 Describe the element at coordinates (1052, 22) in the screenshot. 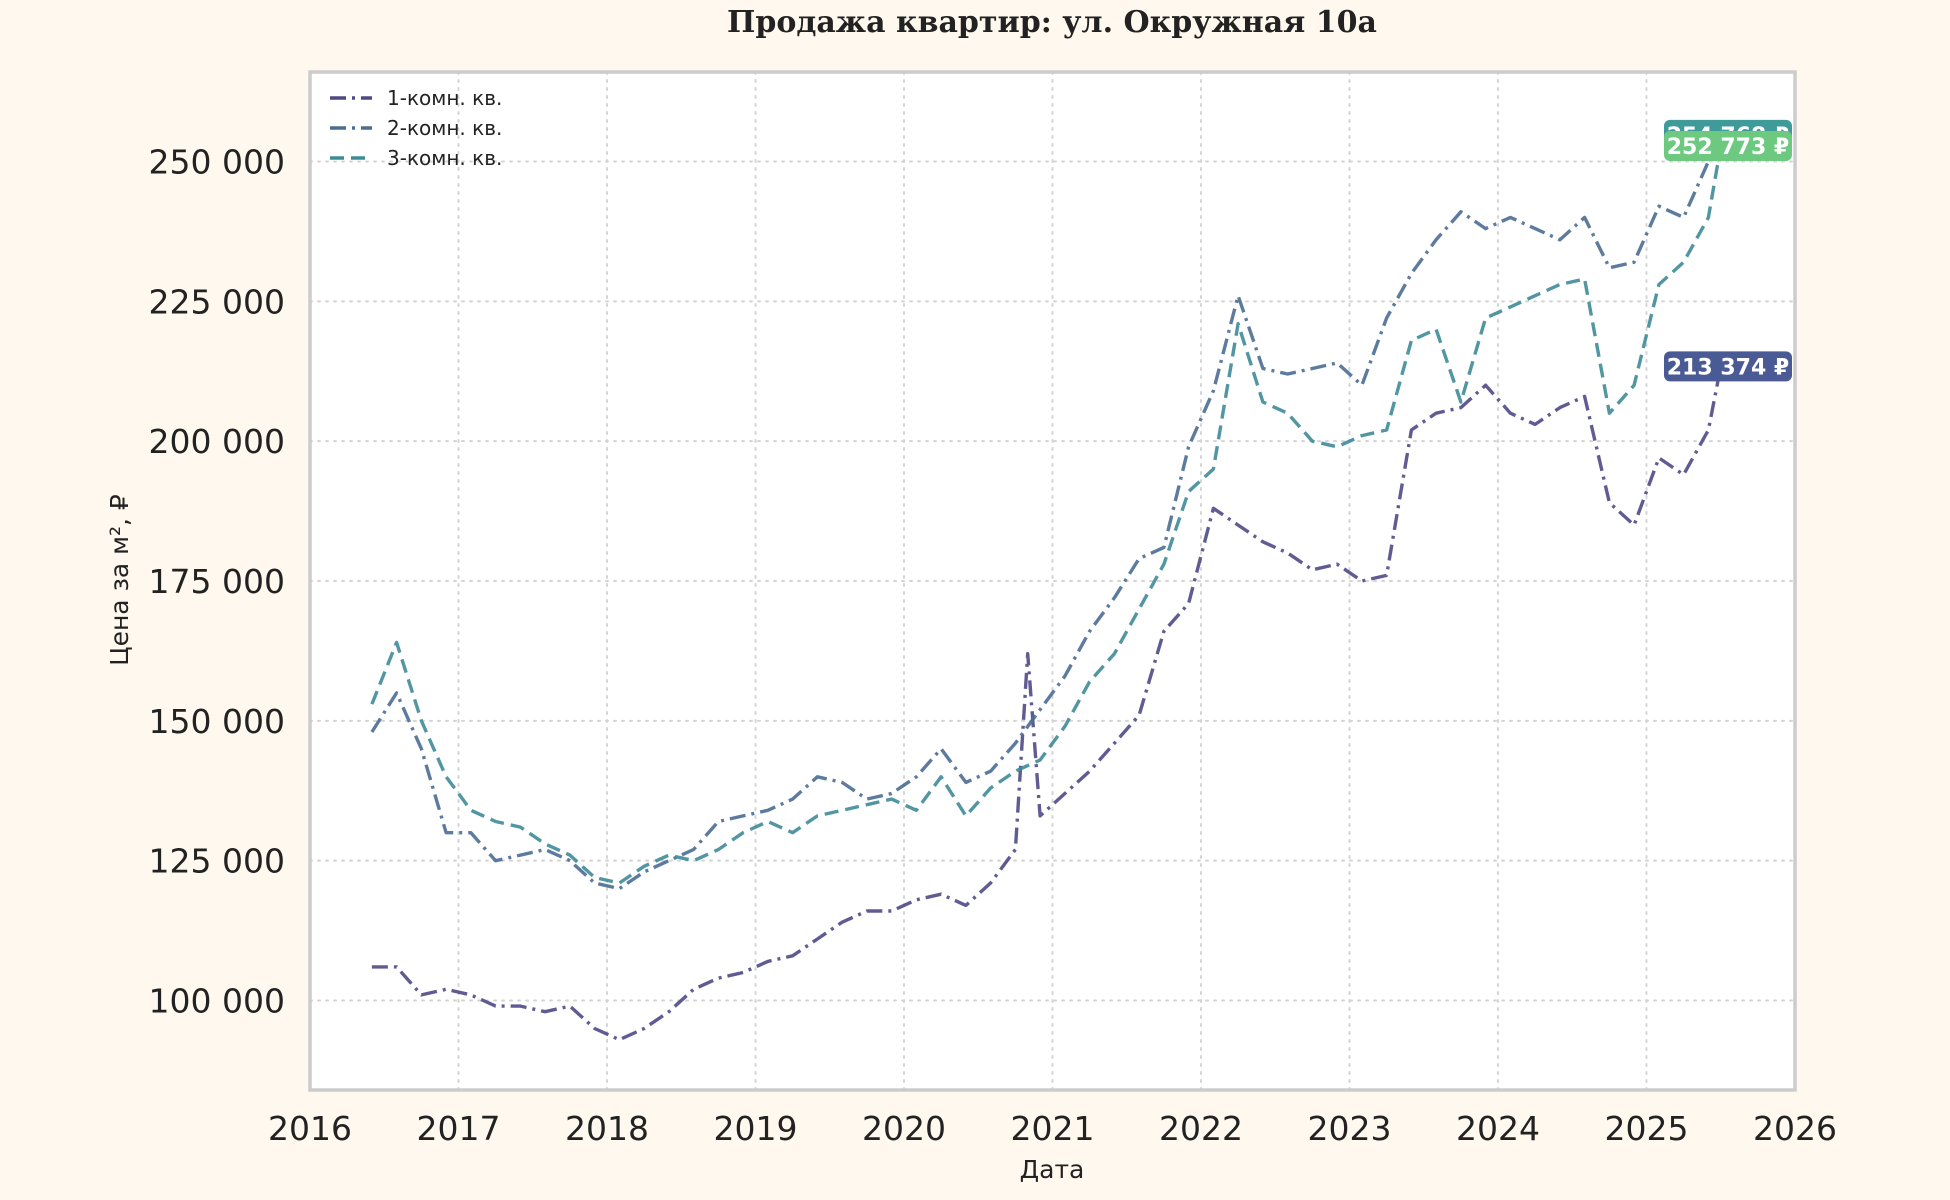

I see `chart-title: Продажа квартир: ул. Окружная 10а` at that location.